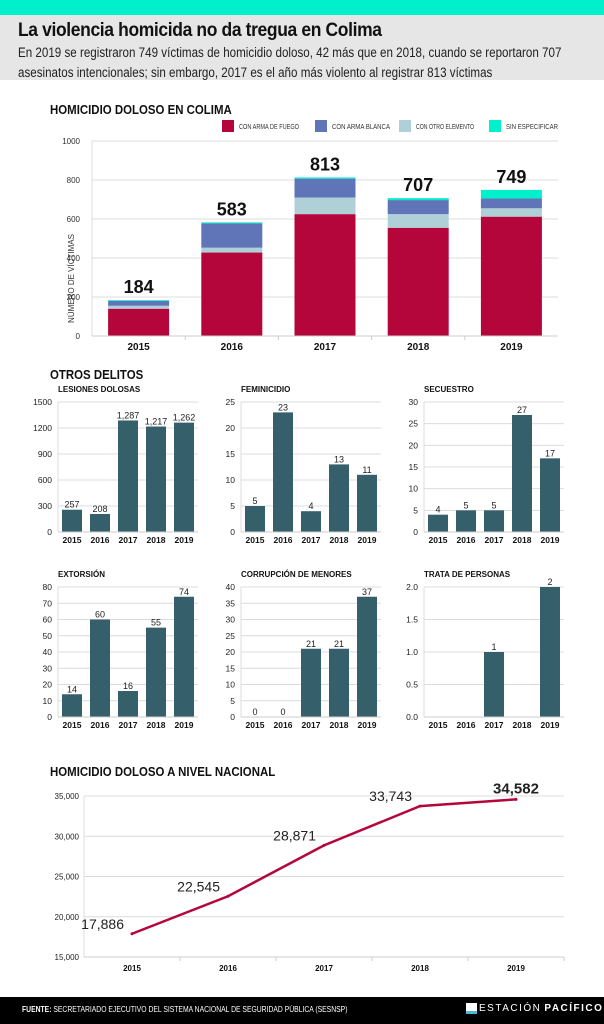  I want to click on y-tick-label: 25,000, so click(67, 877).